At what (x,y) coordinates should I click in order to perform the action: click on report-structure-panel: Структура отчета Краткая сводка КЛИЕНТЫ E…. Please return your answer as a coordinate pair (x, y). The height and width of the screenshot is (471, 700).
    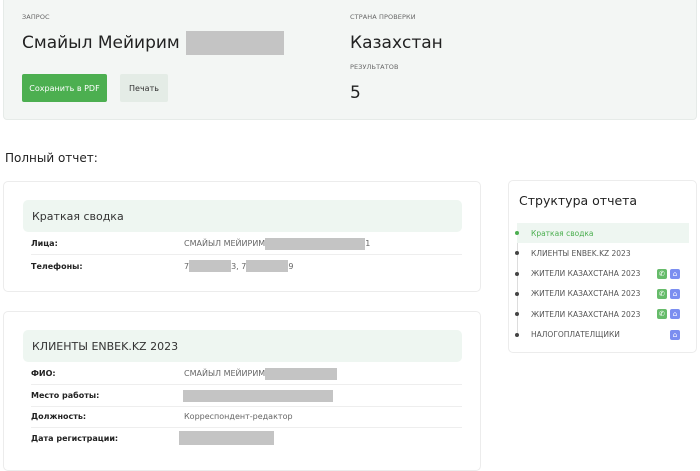
    Looking at the image, I should click on (602, 266).